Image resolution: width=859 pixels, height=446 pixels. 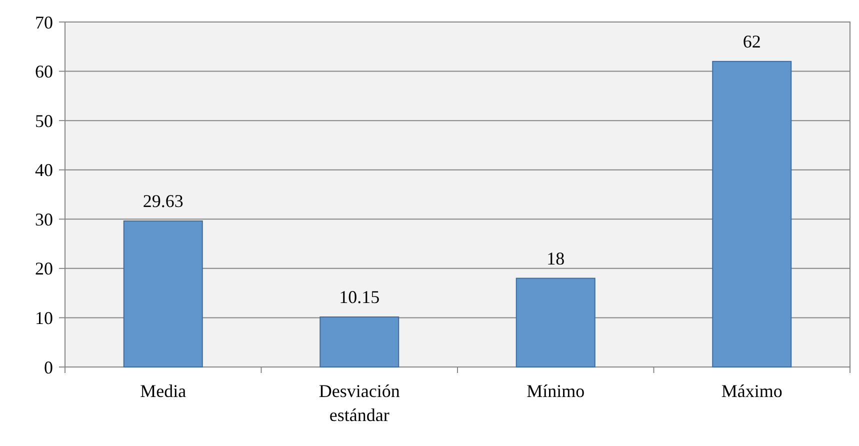 I want to click on y-tick-label: 0, so click(x=48, y=367).